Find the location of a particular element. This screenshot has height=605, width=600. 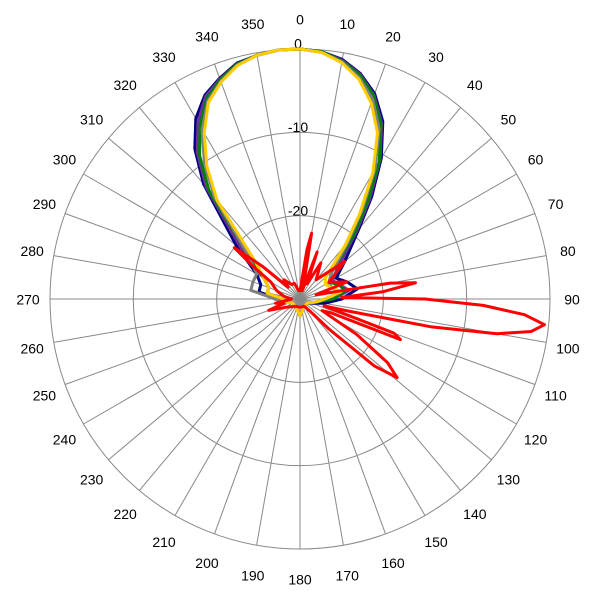

theta-tick-label: 290 is located at coordinates (45, 204).